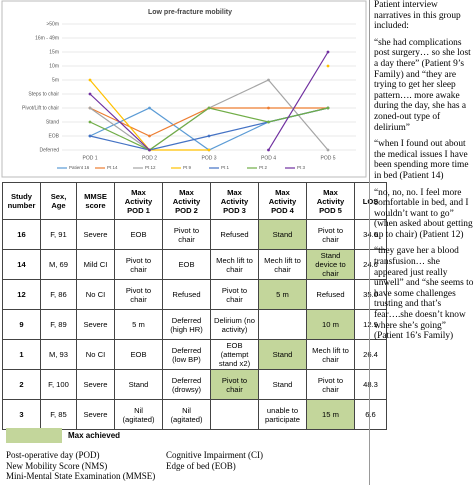 This screenshot has height=485, width=474. I want to click on table-cell: Mild CI, so click(95, 264).